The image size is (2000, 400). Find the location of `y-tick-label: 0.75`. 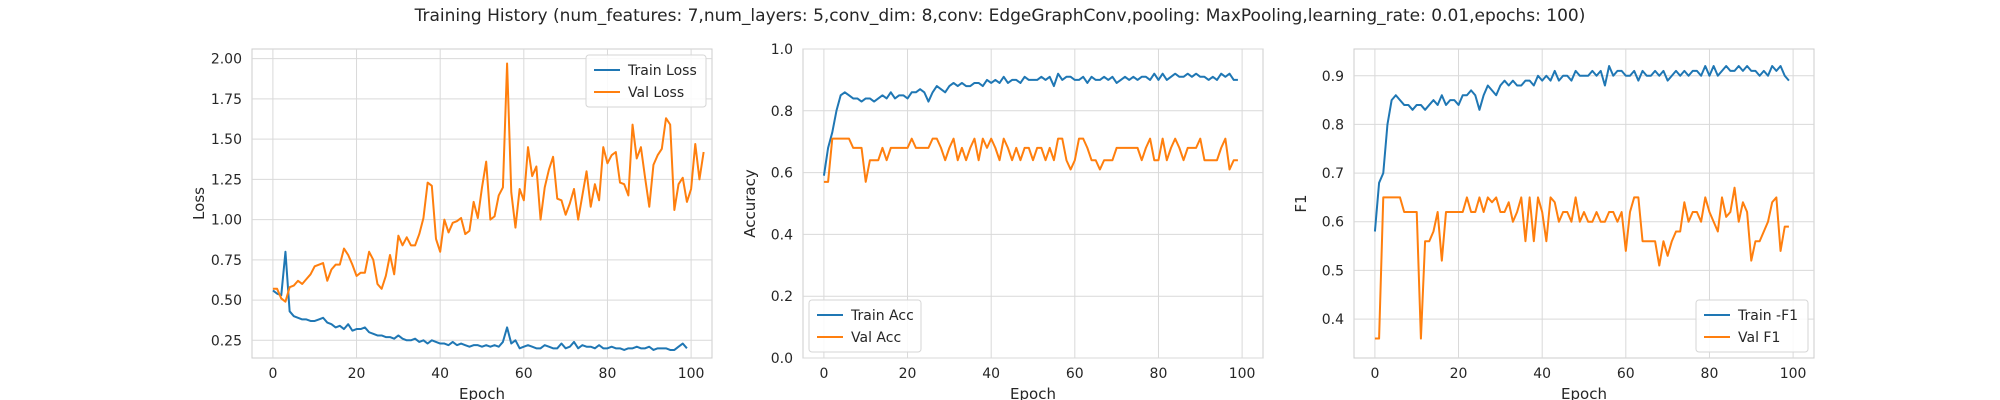

y-tick-label: 0.75 is located at coordinates (226, 261).